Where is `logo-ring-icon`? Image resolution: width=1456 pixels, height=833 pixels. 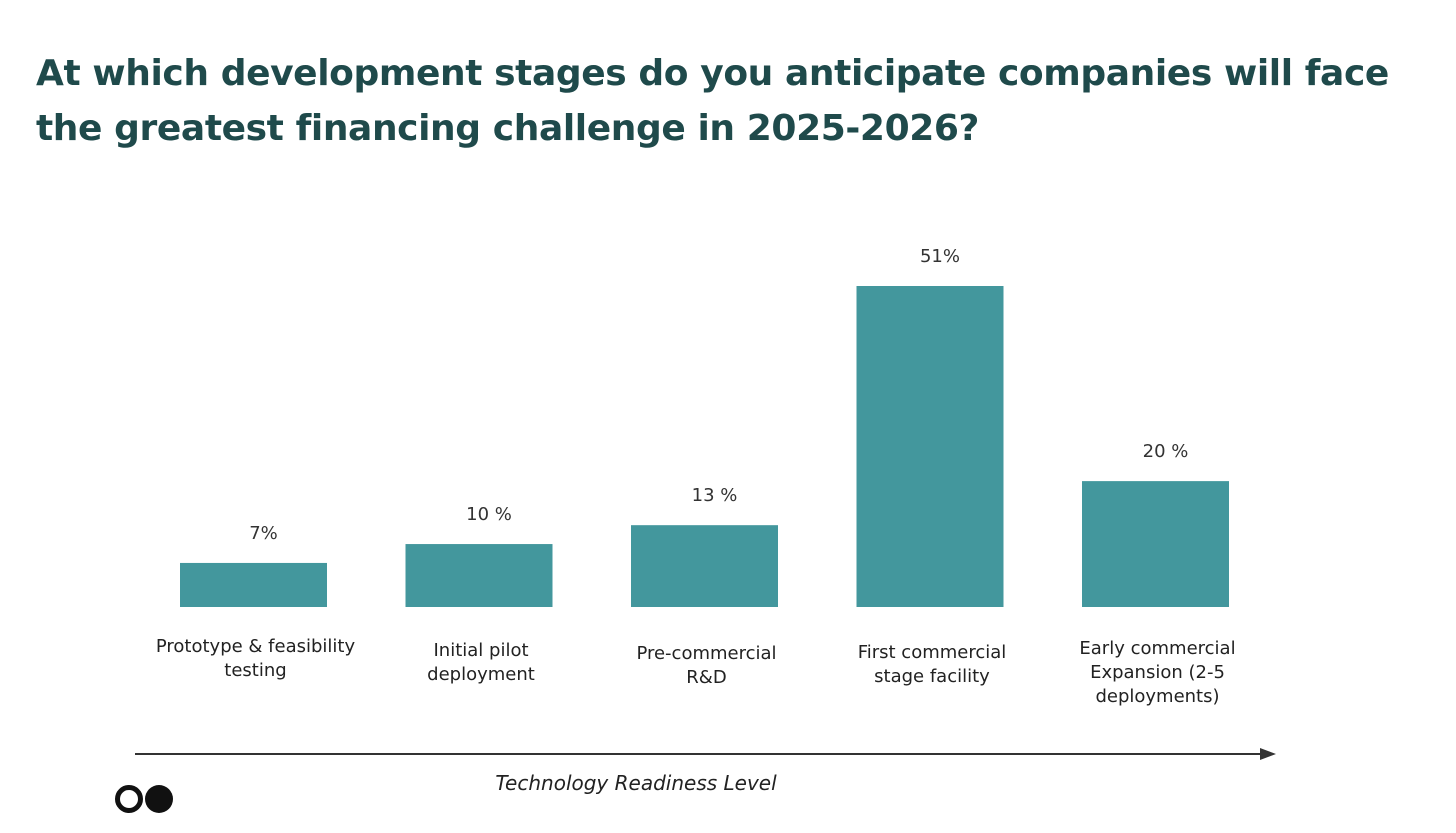
logo-ring-icon is located at coordinates (129, 799).